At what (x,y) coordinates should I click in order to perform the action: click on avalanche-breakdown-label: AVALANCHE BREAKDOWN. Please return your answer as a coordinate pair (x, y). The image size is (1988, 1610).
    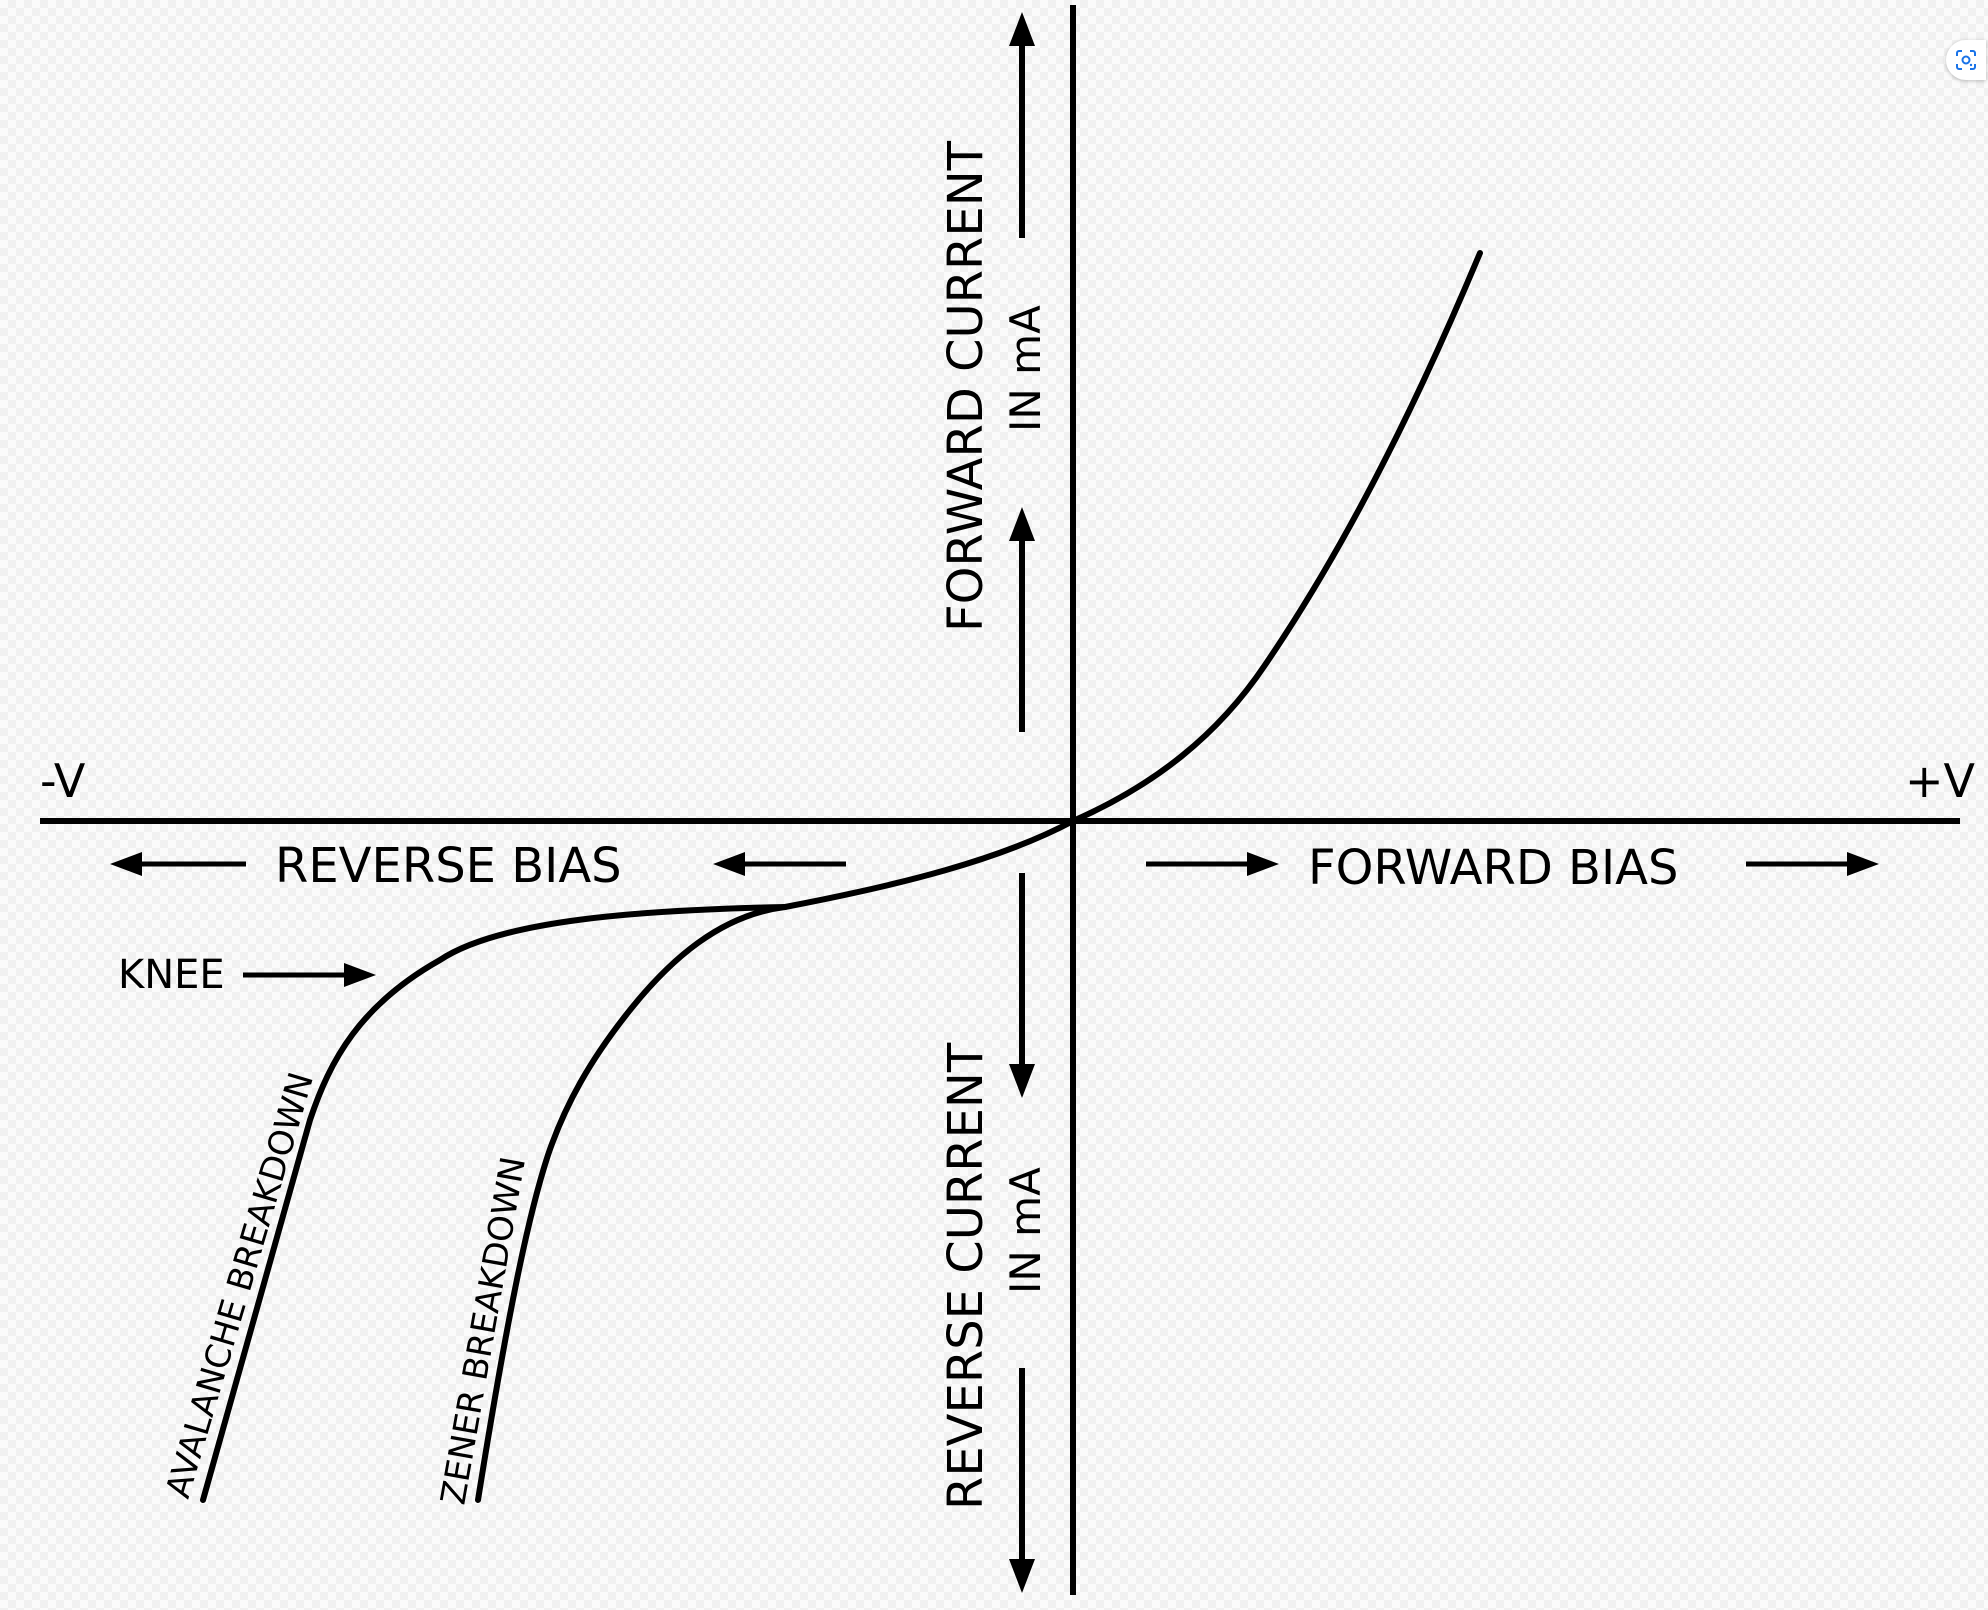
    Looking at the image, I should click on (240, 1285).